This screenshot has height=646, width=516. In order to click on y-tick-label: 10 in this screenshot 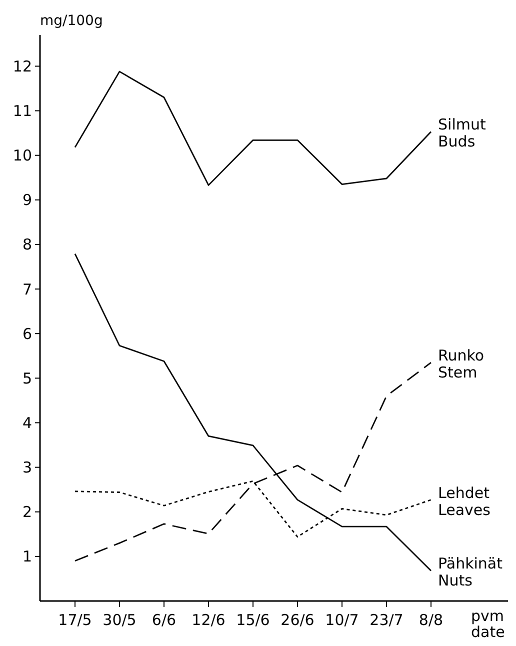, I will do `click(22, 155)`.